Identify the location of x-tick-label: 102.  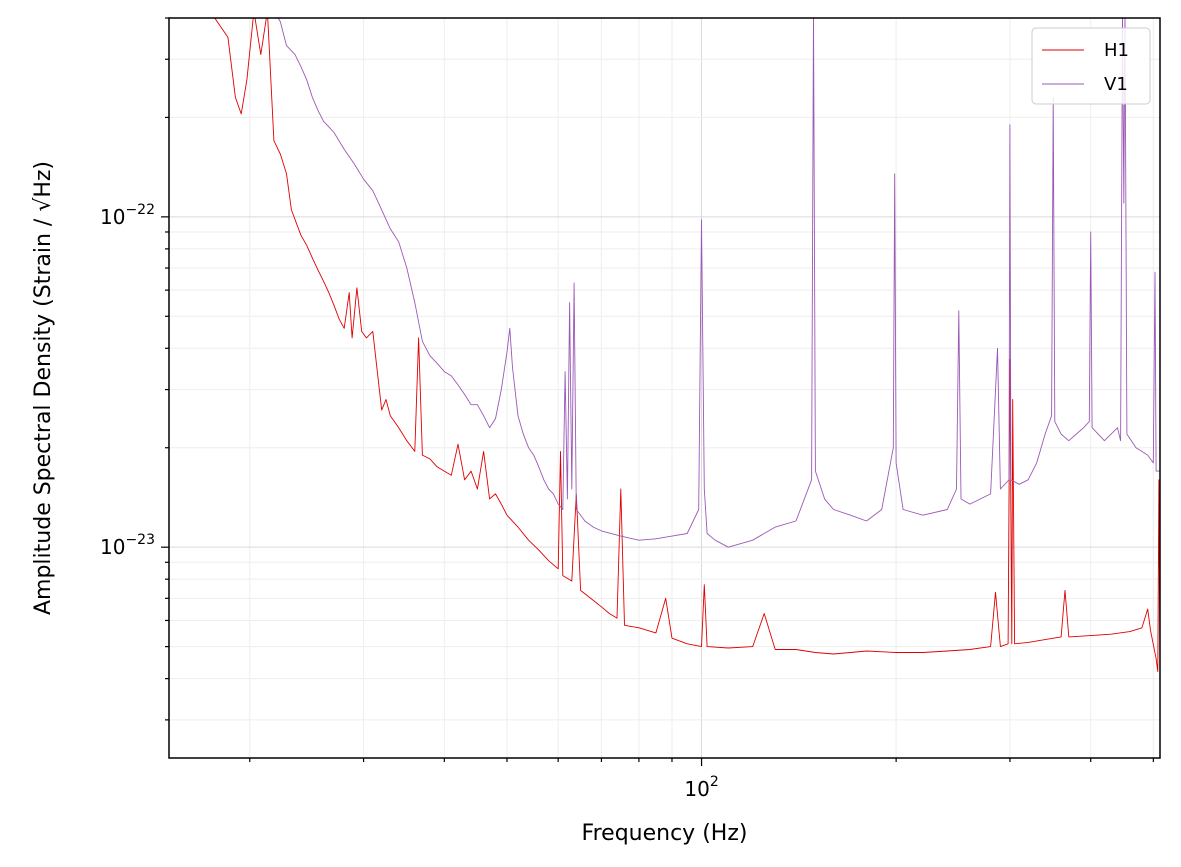
(701, 787).